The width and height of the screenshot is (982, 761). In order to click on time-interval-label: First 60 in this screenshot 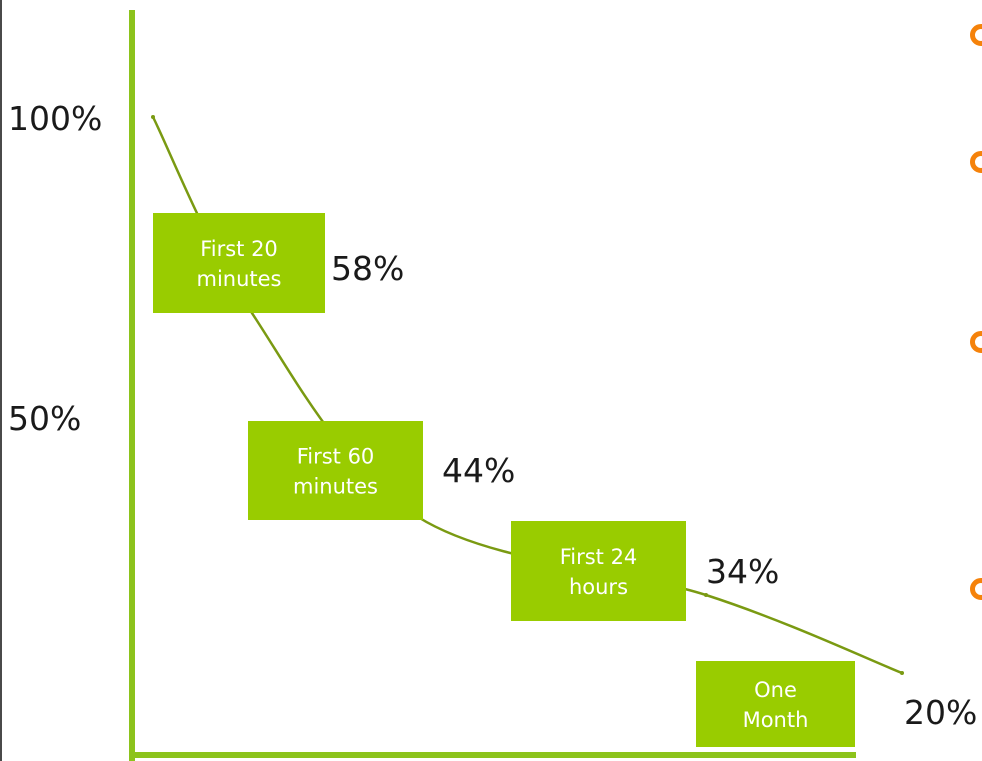, I will do `click(336, 457)`.